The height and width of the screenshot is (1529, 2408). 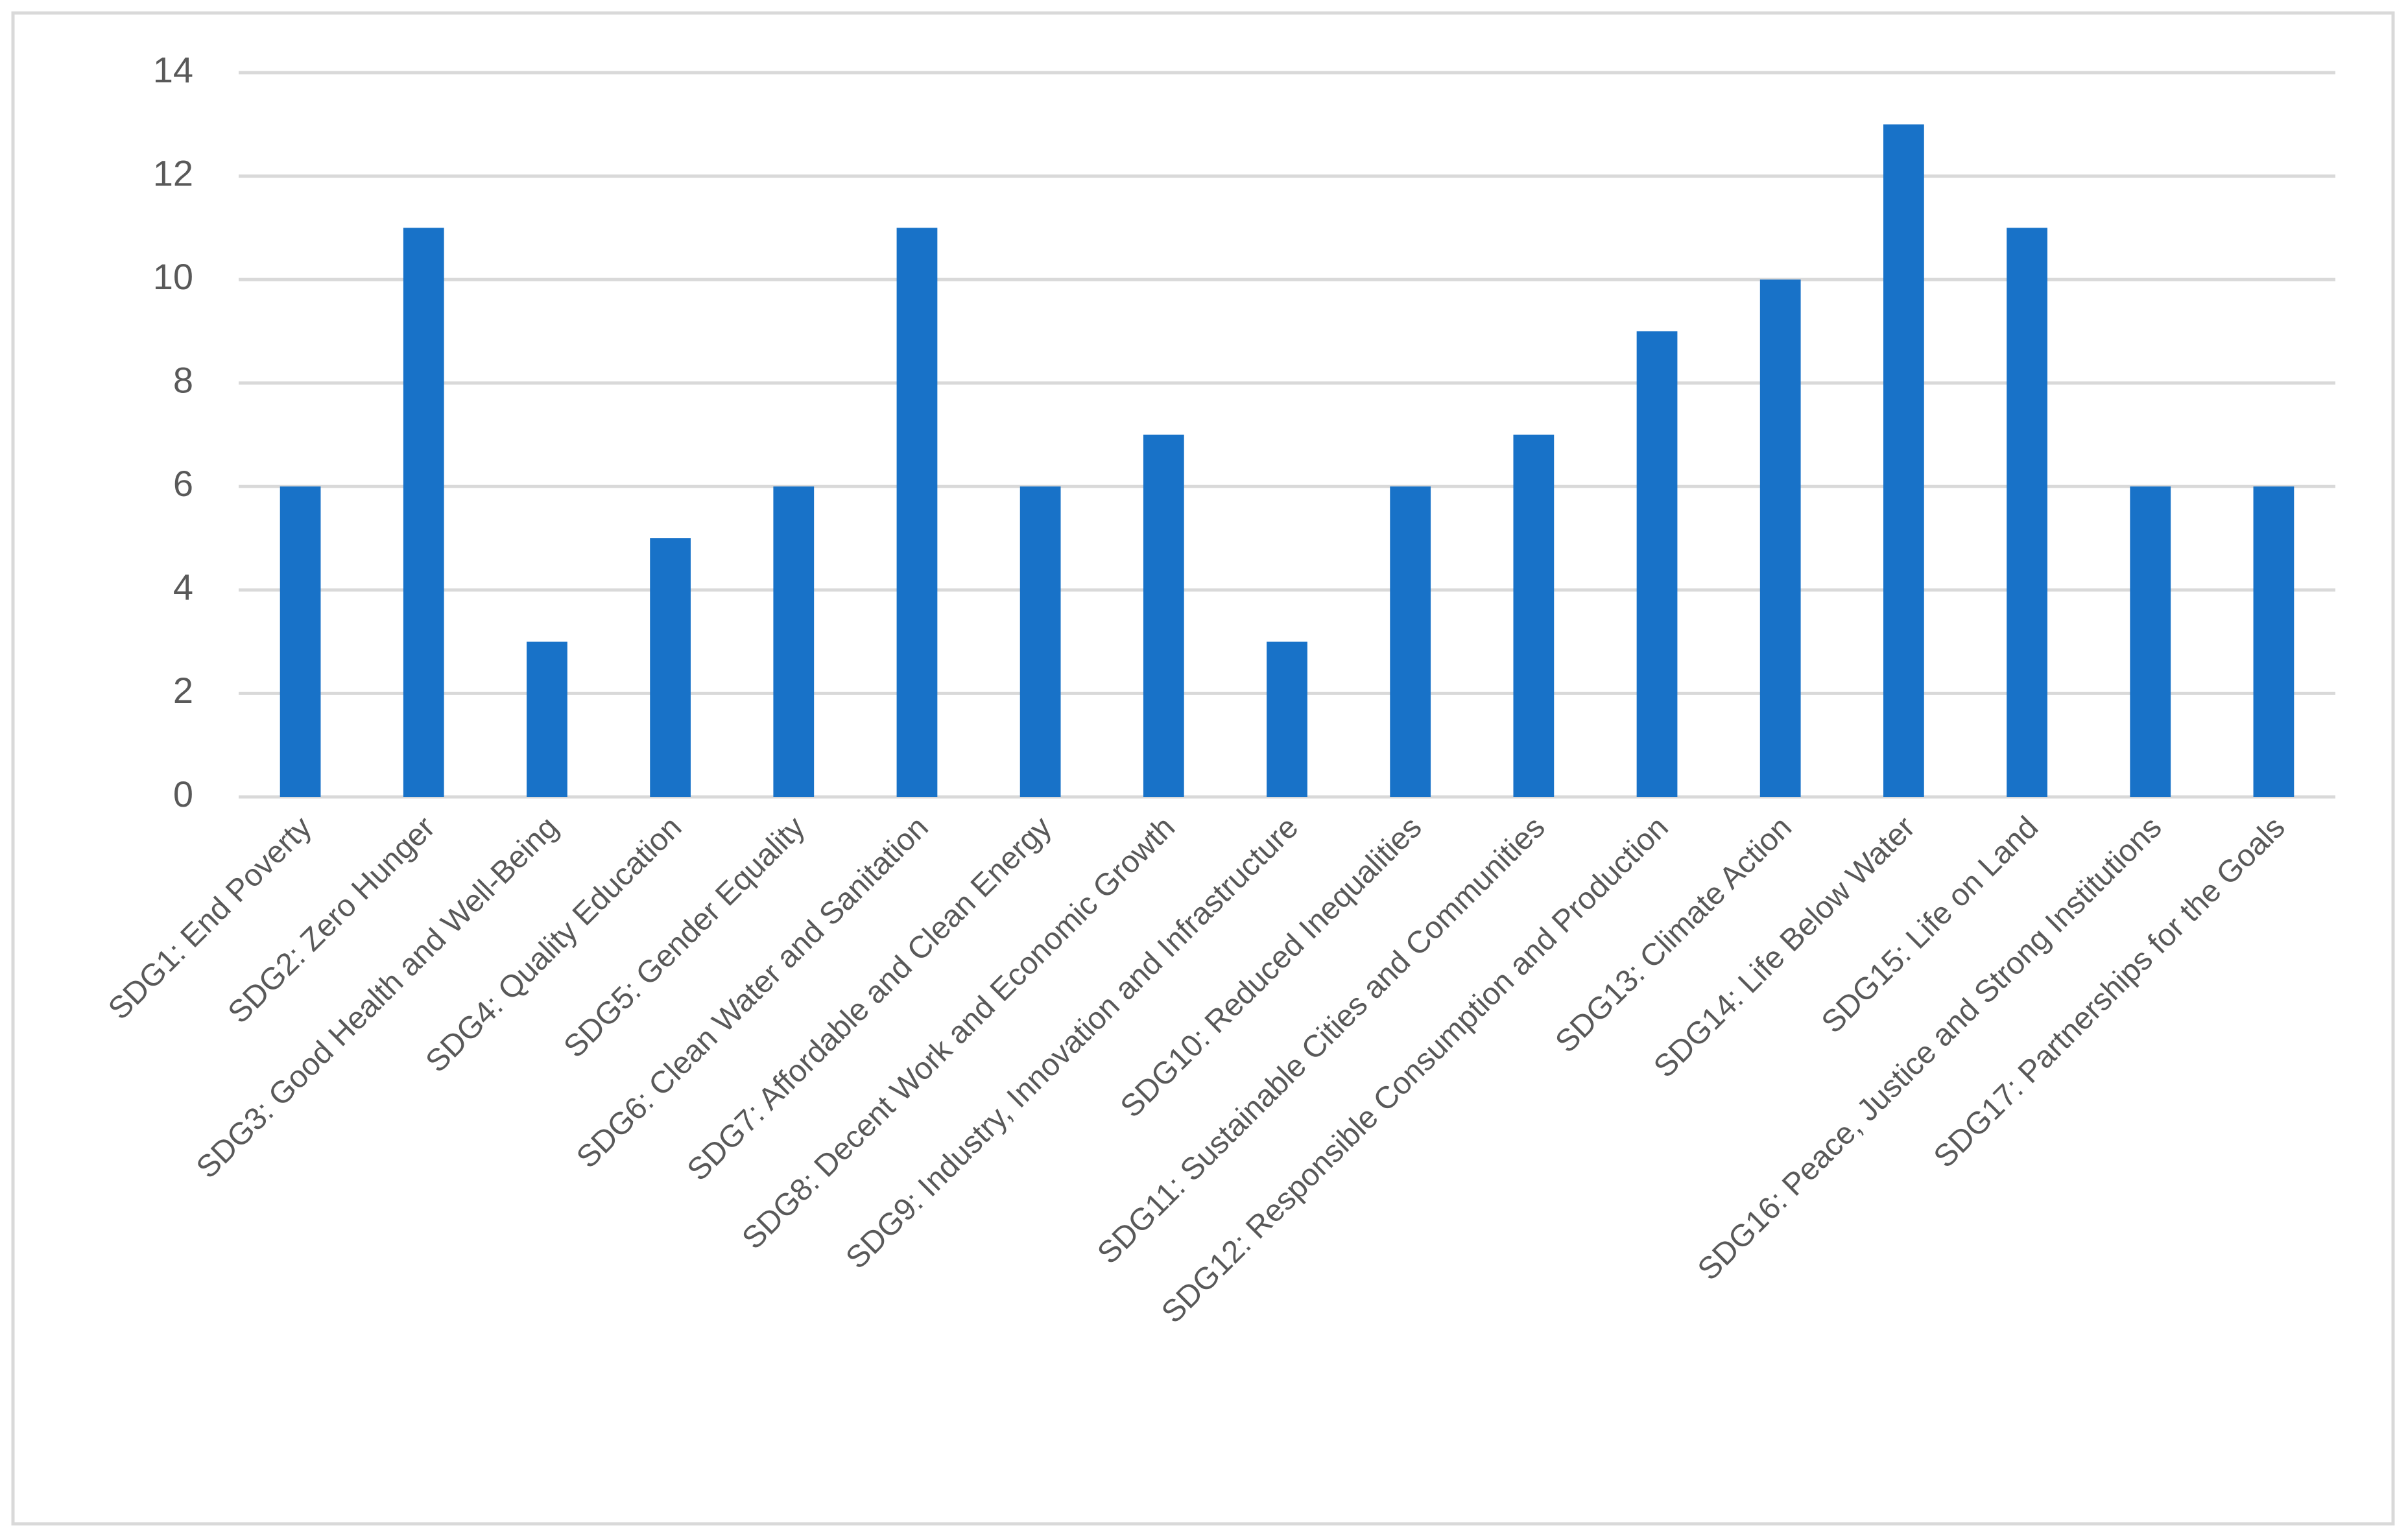 I want to click on y-tick-label: 2, so click(x=183, y=691).